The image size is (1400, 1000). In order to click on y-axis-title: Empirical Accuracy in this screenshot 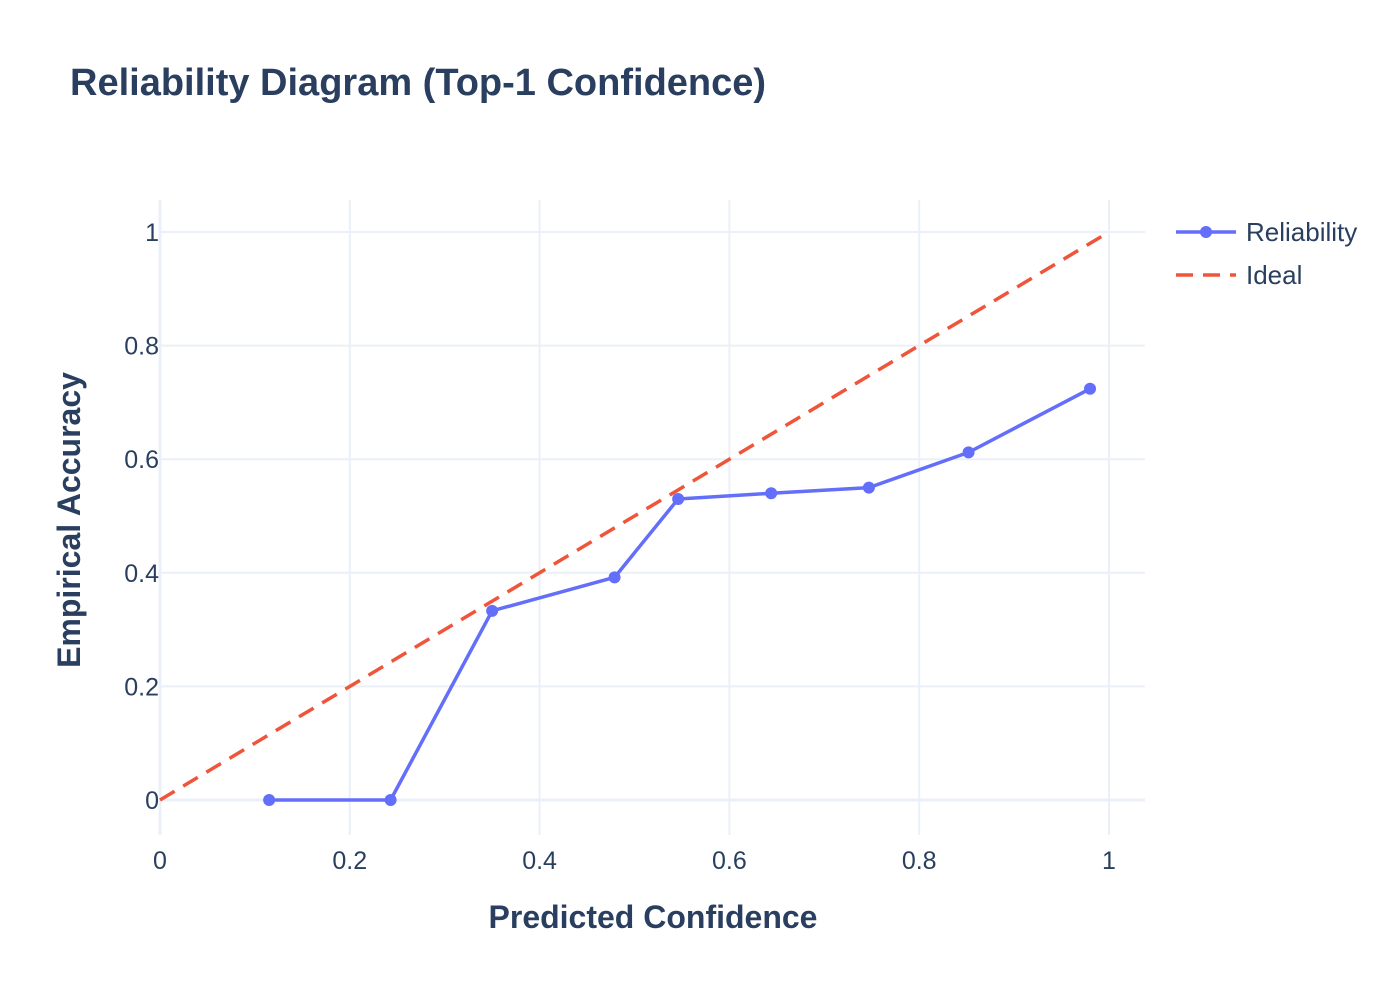, I will do `click(69, 520)`.